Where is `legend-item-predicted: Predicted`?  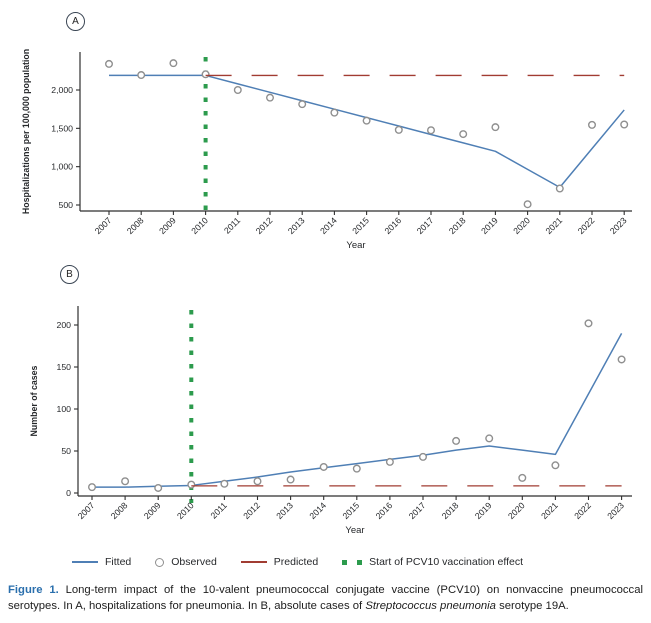 legend-item-predicted: Predicted is located at coordinates (279, 562).